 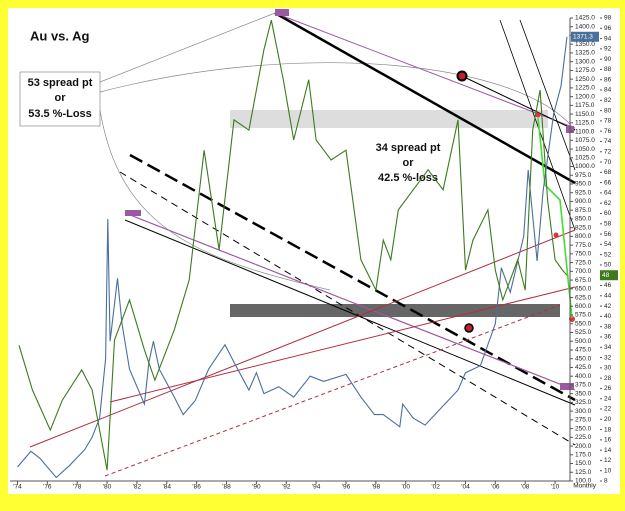 I want to click on y-tick-label: 700.0, so click(x=583, y=271).